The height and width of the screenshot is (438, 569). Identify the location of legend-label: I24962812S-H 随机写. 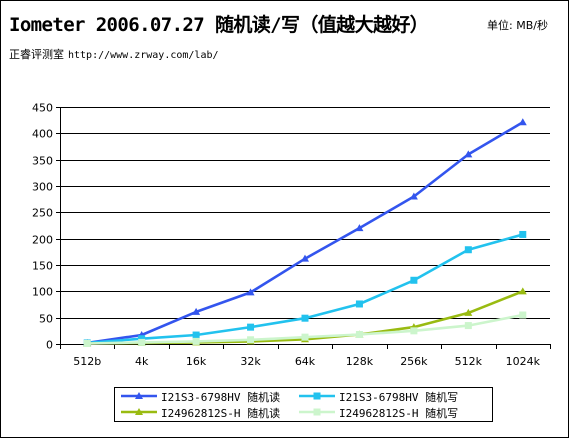
(399, 413).